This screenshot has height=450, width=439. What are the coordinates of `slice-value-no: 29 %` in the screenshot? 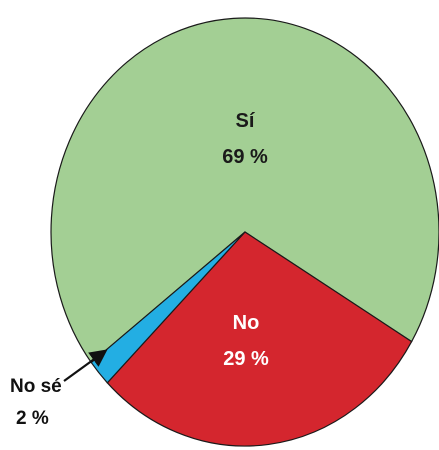 It's located at (246, 359).